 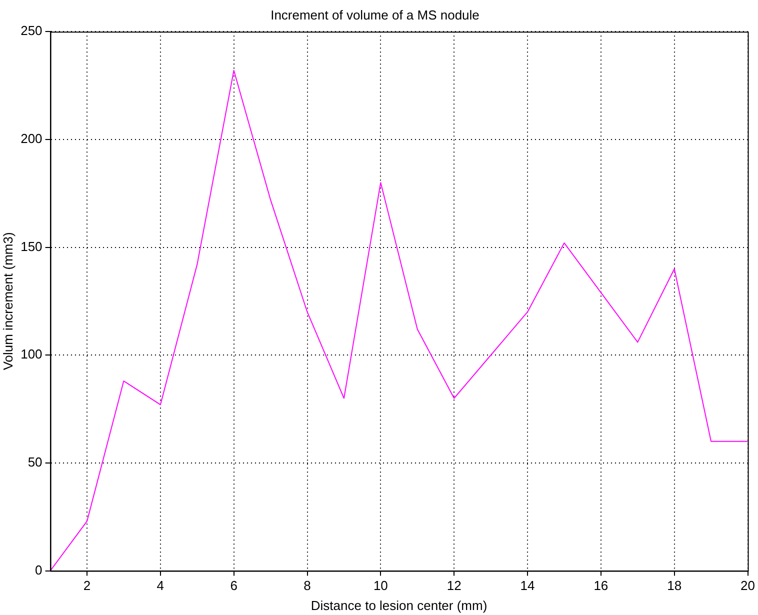 What do you see at coordinates (160, 586) in the screenshot?
I see `x-tick-label: 4` at bounding box center [160, 586].